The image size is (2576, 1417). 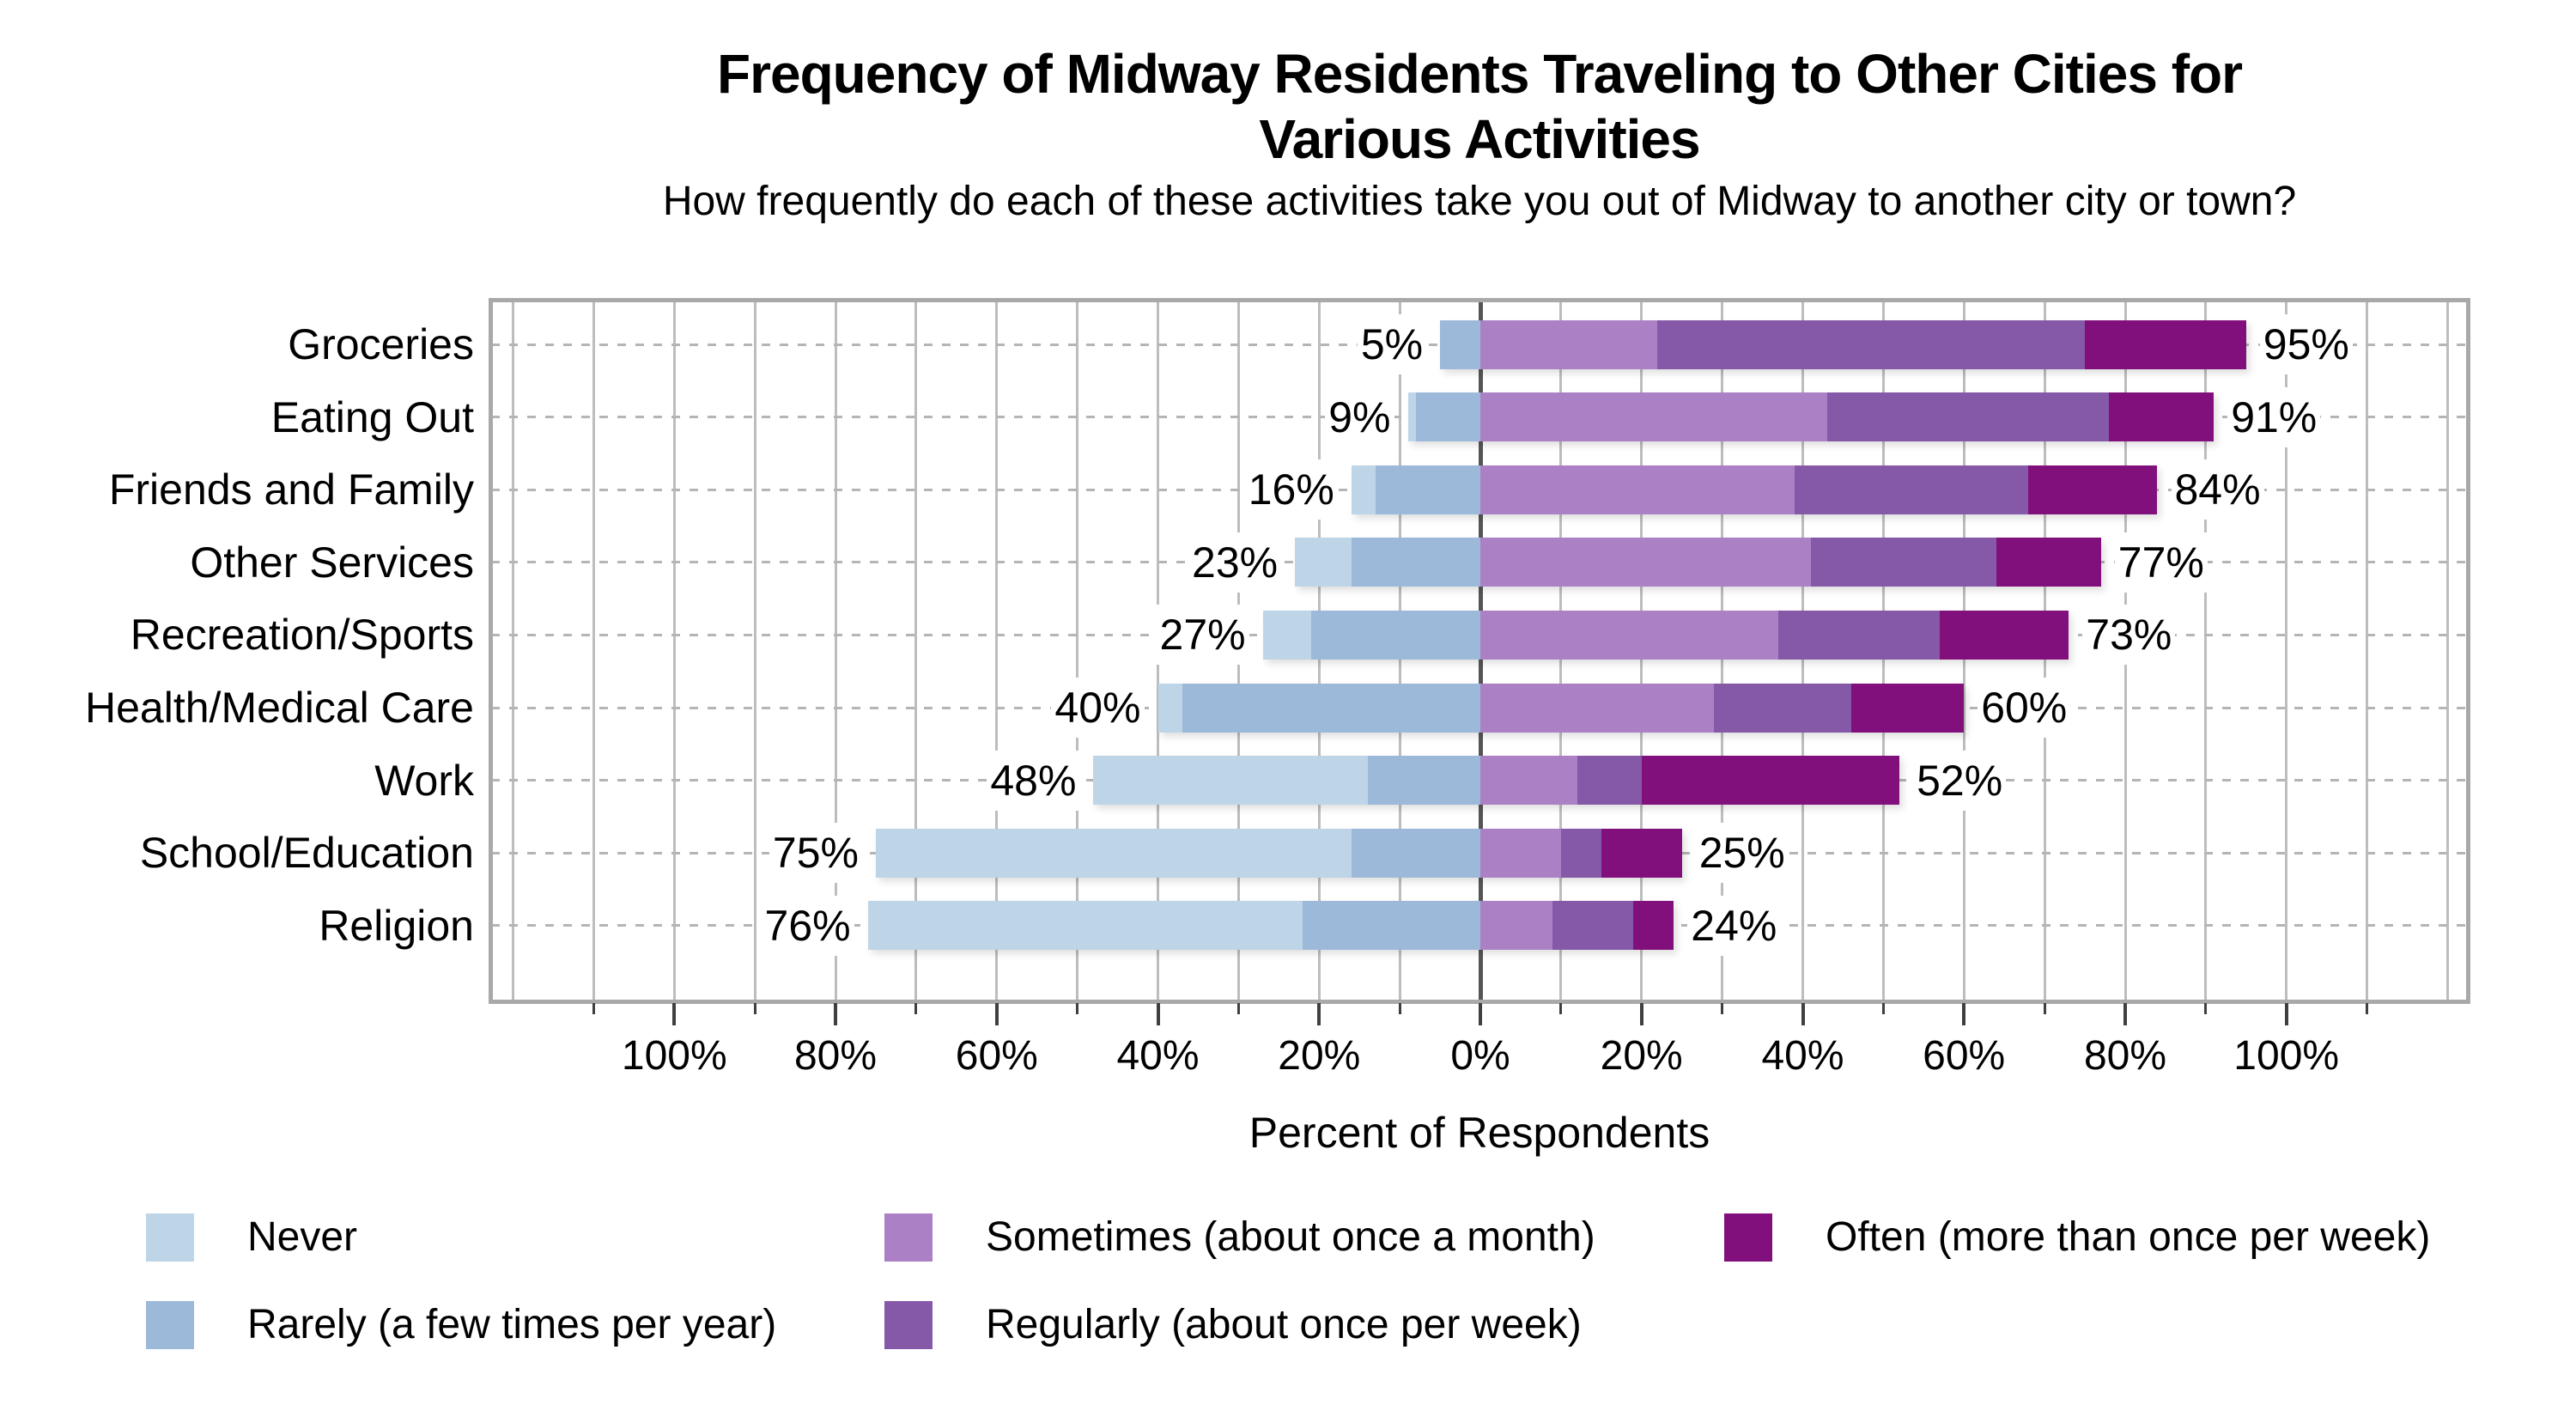 What do you see at coordinates (1480, 1133) in the screenshot?
I see `x-axis-title: Percent of Respondents` at bounding box center [1480, 1133].